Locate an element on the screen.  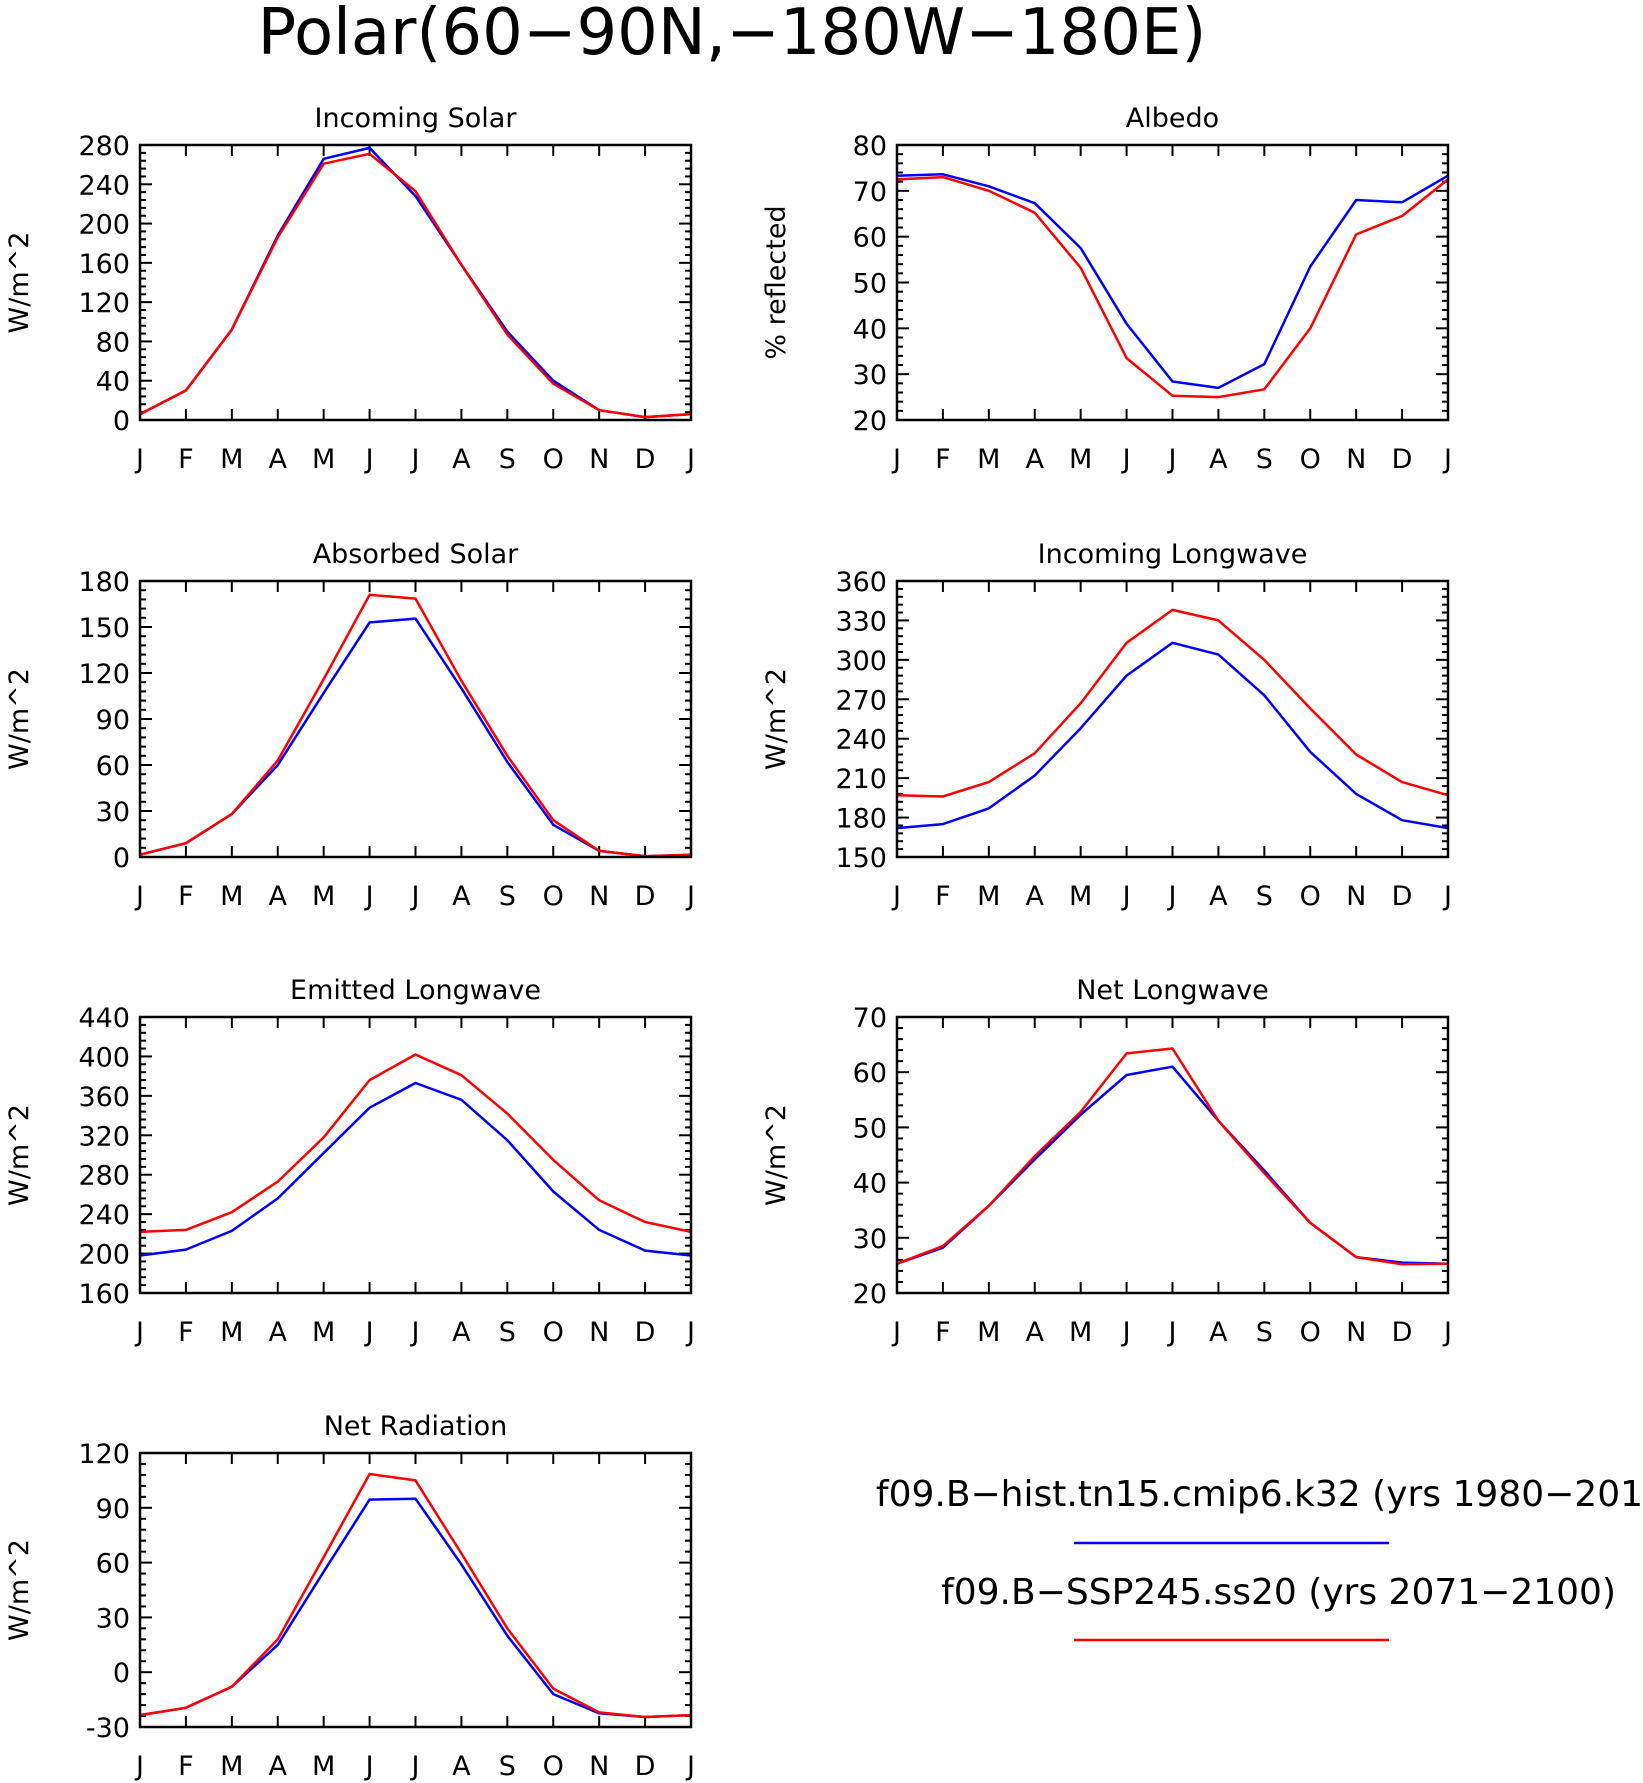
y-tick-label: 280 is located at coordinates (104, 1176).